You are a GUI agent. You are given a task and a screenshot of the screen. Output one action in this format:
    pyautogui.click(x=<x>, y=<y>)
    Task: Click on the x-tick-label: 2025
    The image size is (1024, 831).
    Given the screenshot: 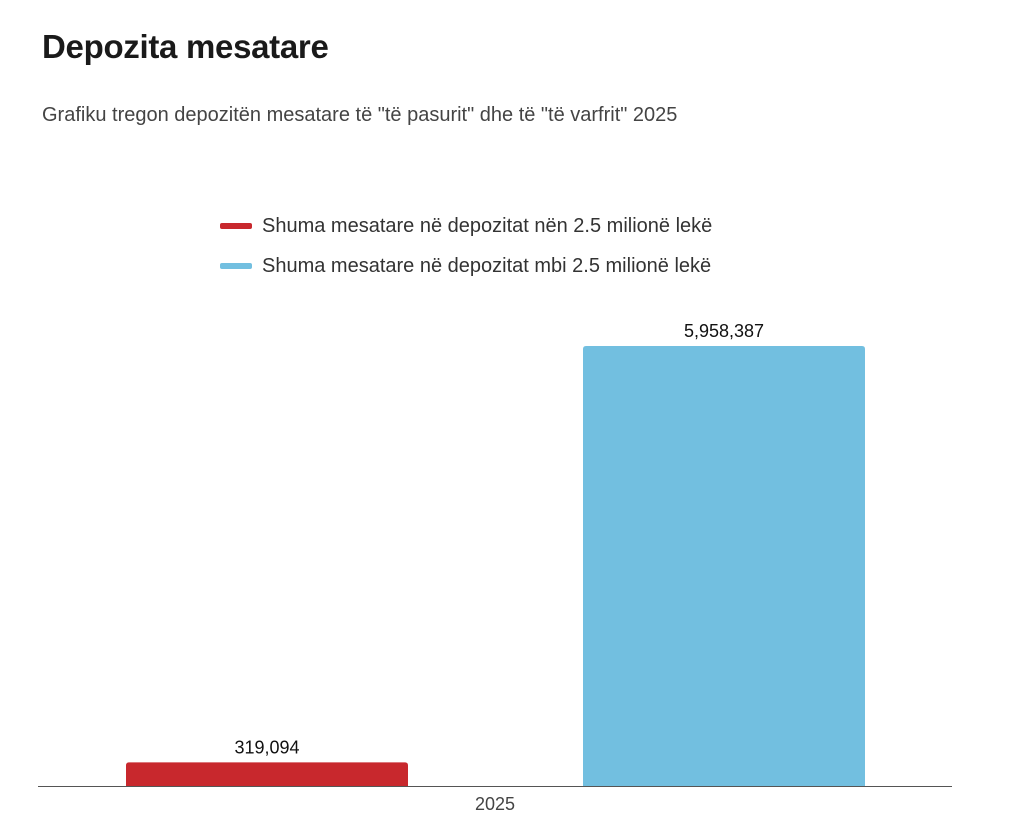 What is the action you would take?
    pyautogui.click(x=495, y=804)
    